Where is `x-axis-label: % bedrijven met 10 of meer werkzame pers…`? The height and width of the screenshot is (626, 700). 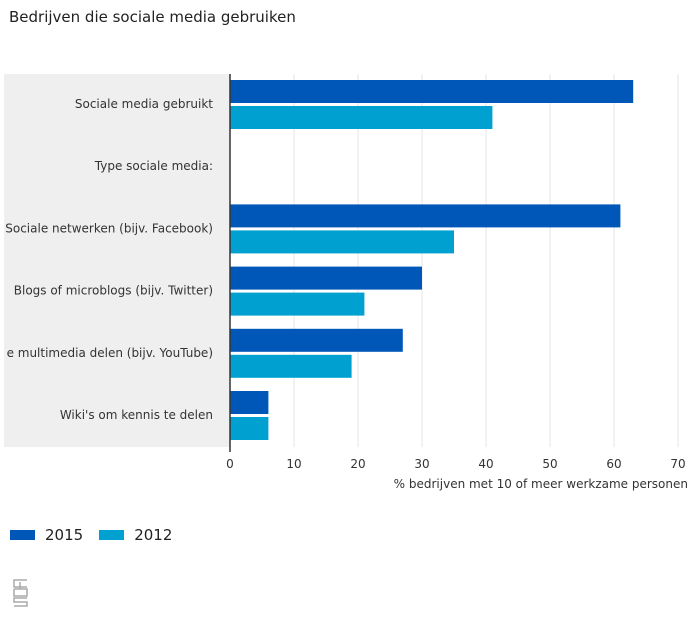
x-axis-label: % bedrijven met 10 of meer werkzame pers… is located at coordinates (541, 484).